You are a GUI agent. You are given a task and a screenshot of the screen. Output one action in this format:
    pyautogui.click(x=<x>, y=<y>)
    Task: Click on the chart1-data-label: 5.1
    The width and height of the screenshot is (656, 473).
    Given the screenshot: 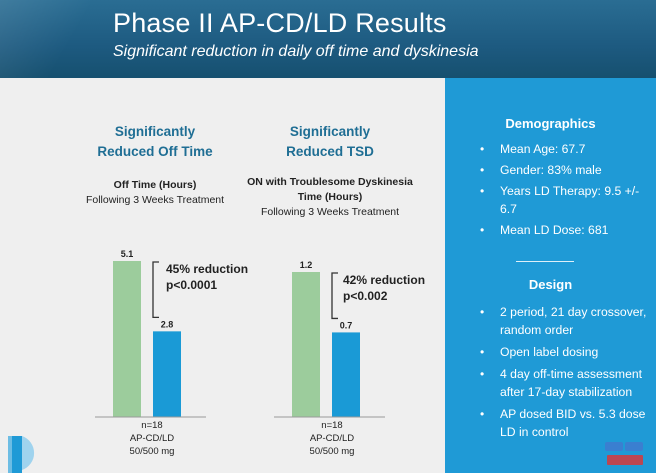 What is the action you would take?
    pyautogui.click(x=127, y=254)
    